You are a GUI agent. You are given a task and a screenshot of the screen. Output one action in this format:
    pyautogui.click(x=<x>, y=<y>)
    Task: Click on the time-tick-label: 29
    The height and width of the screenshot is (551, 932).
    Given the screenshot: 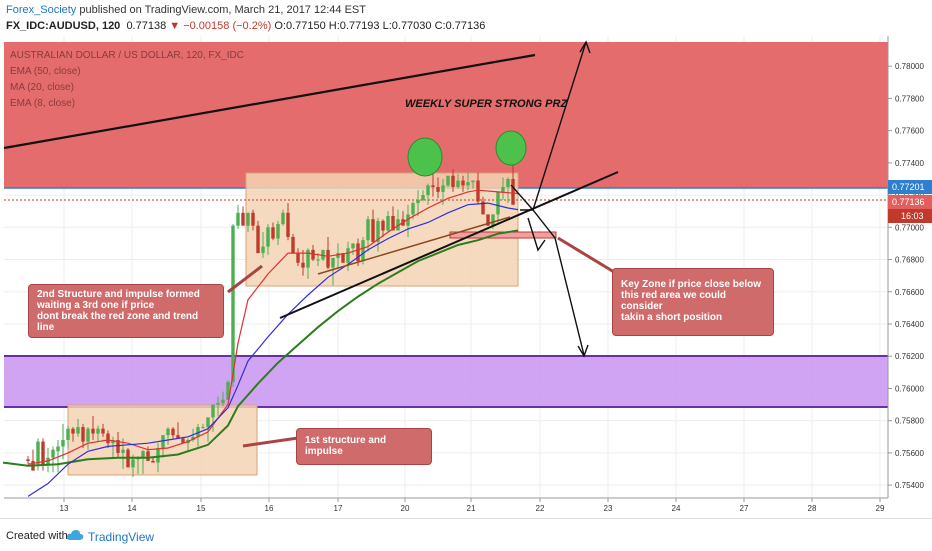 What is the action you would take?
    pyautogui.click(x=880, y=508)
    